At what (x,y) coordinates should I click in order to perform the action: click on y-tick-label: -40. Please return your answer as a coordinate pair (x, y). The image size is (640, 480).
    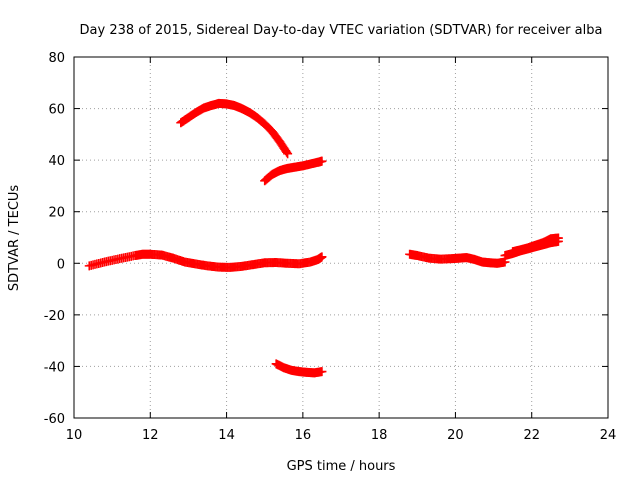
    Looking at the image, I should click on (54, 367).